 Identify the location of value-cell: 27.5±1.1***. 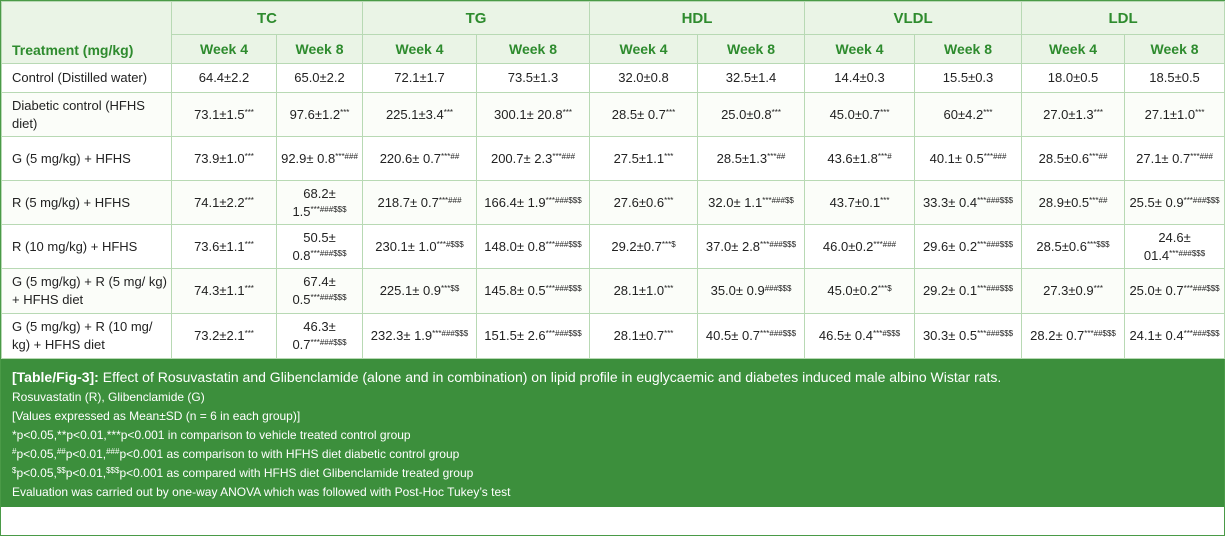
(643, 158).